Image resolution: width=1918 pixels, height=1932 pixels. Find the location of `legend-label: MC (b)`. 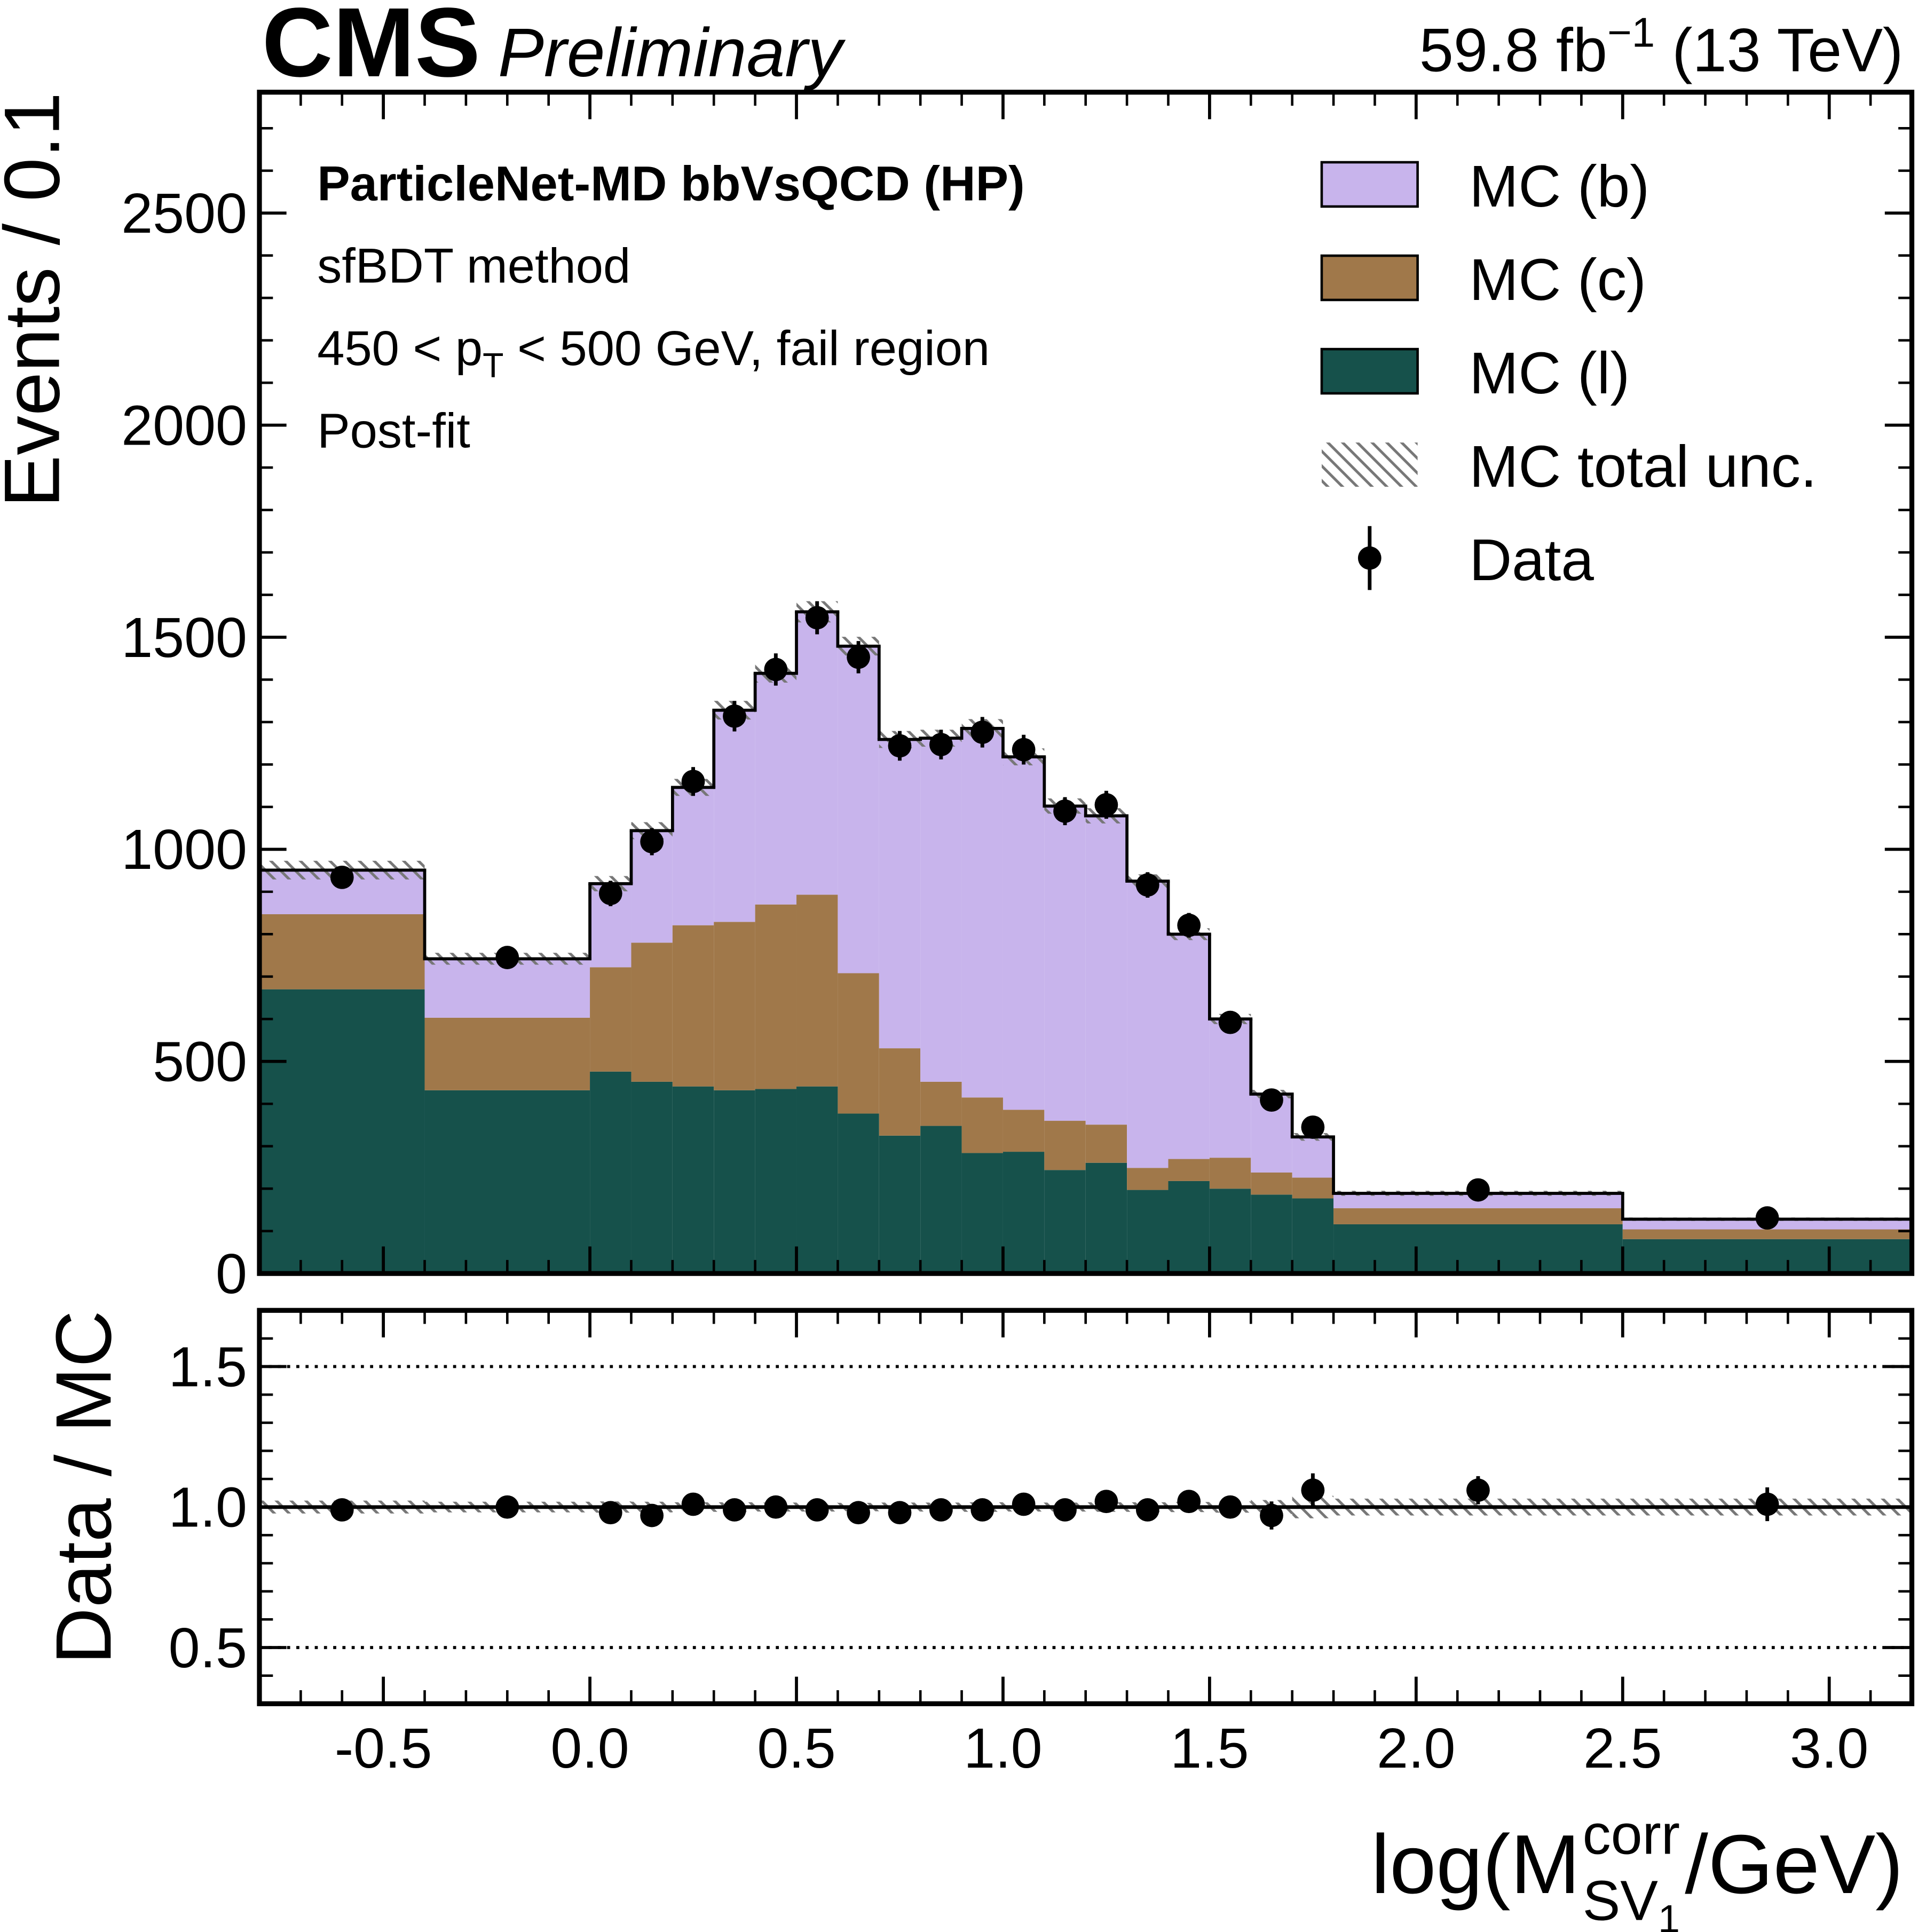

legend-label: MC (b) is located at coordinates (1559, 186).